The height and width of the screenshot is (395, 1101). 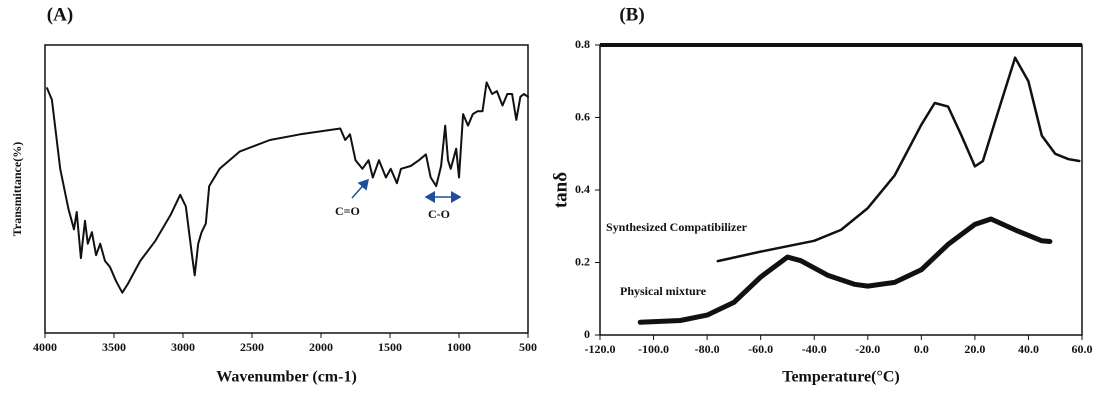 What do you see at coordinates (347, 211) in the screenshot?
I see `annotation: C=O` at bounding box center [347, 211].